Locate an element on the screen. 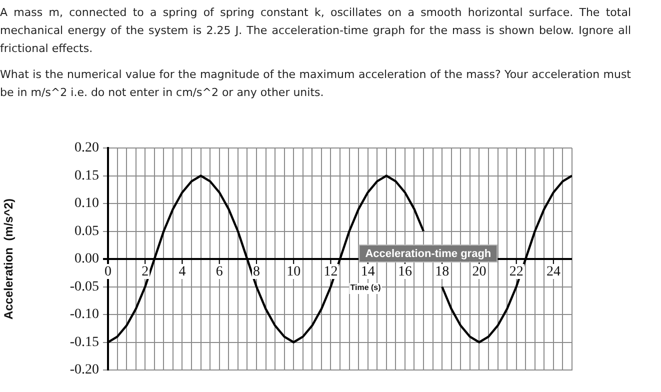  x-tick-label: 12 is located at coordinates (331, 272).